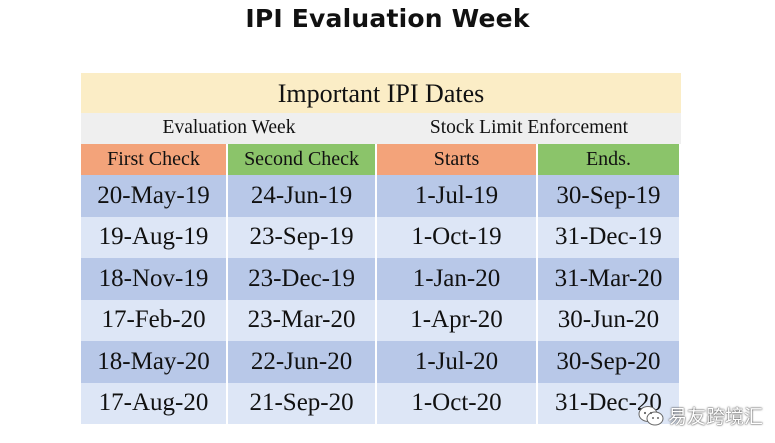 This screenshot has height=443, width=775. I want to click on cell-first-check: 18-May-20, so click(155, 362).